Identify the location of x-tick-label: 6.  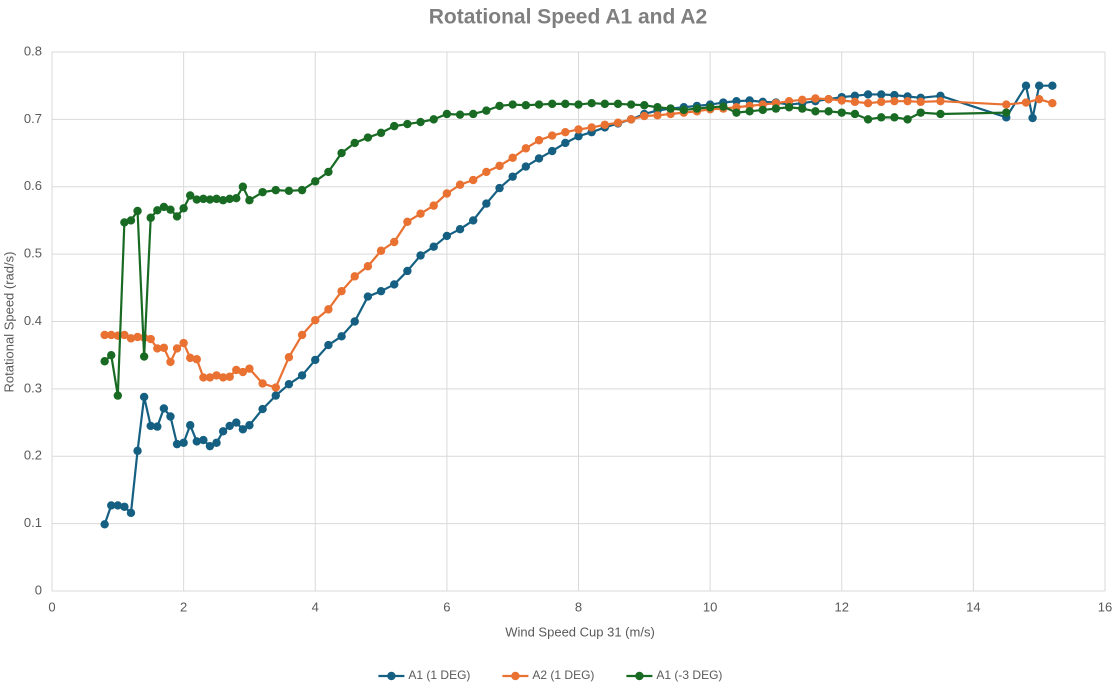
(446, 606).